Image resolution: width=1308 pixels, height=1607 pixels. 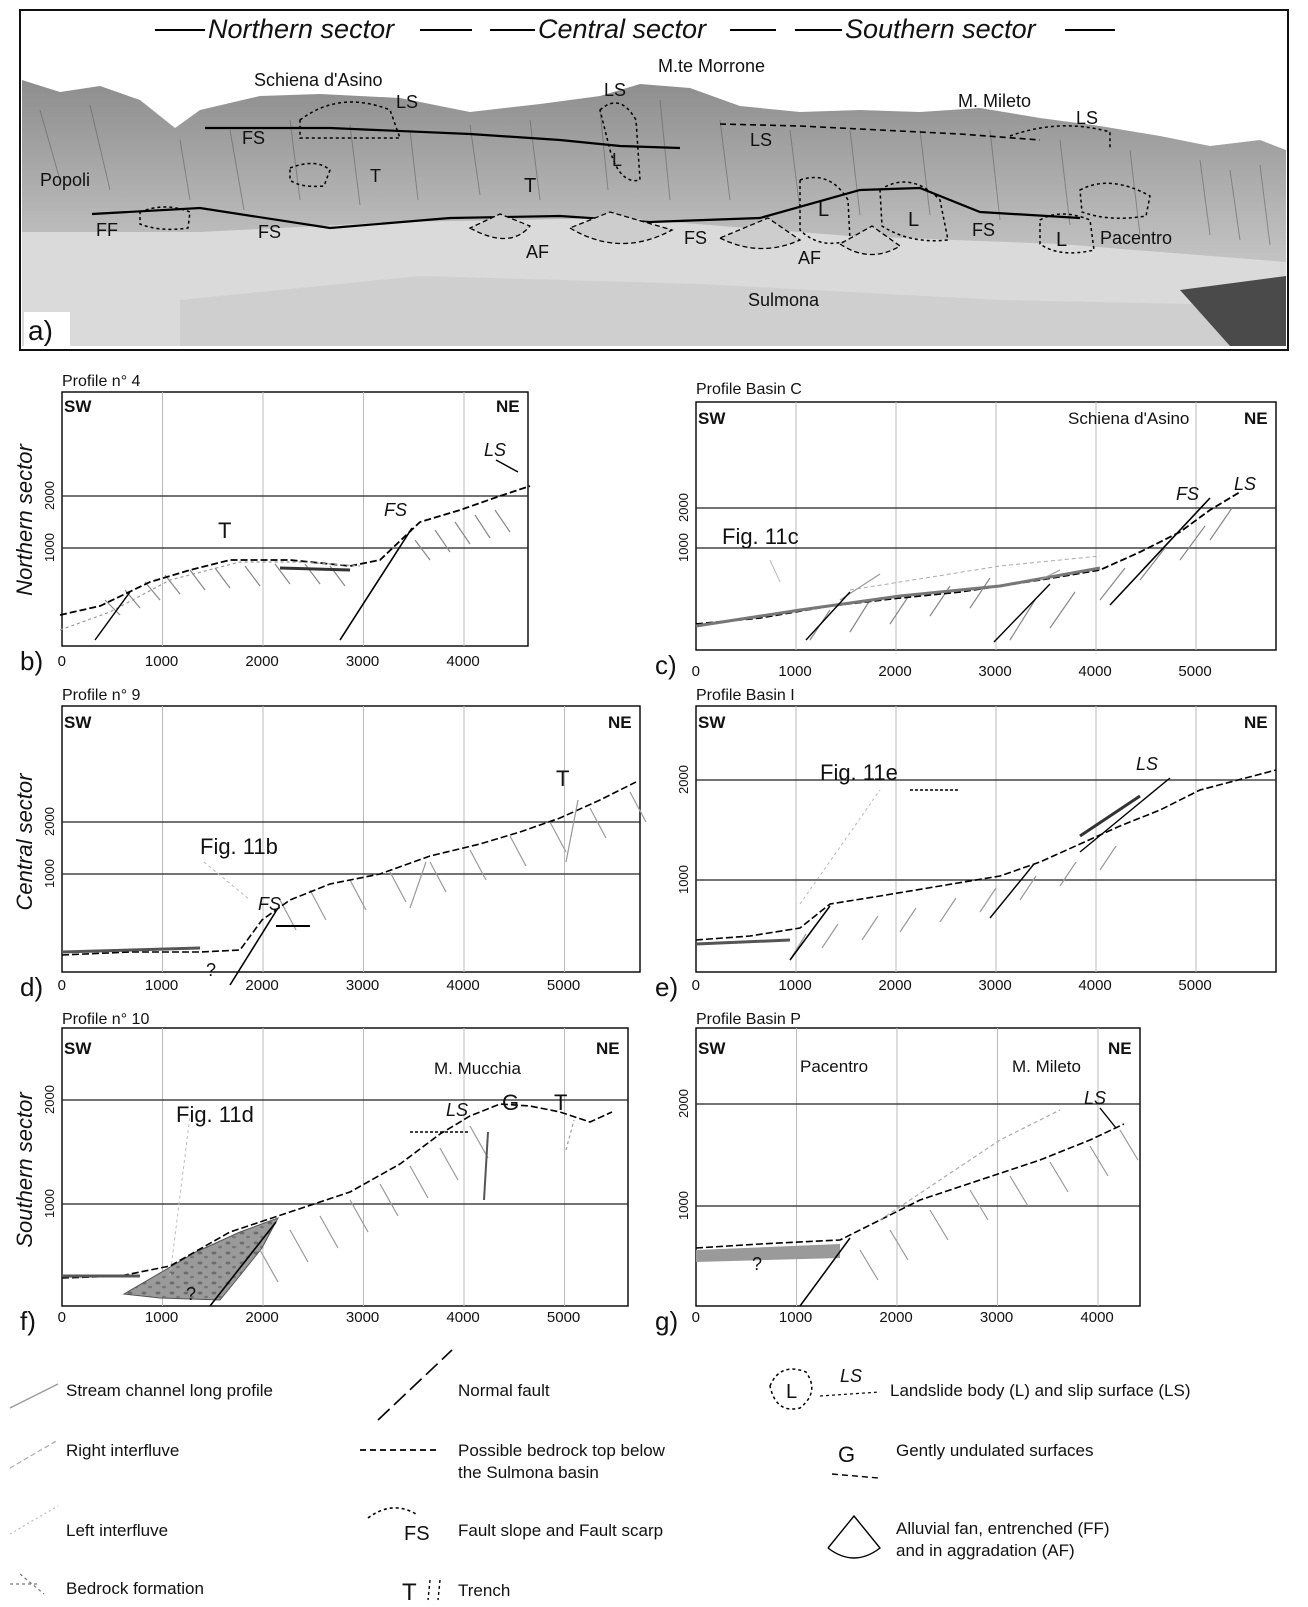 I want to click on label-fs-4: FS, so click(x=983, y=230).